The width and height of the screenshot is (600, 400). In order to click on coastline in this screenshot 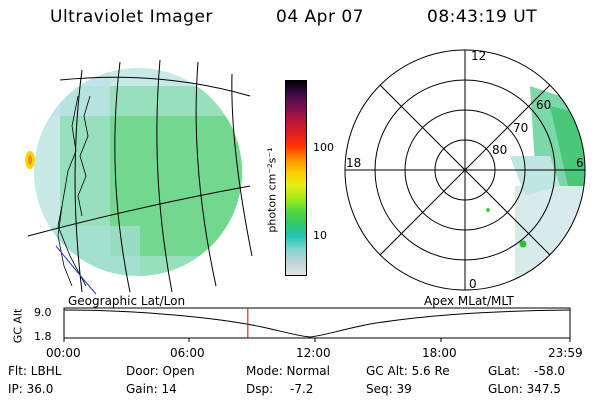, I will do `click(74, 191)`.